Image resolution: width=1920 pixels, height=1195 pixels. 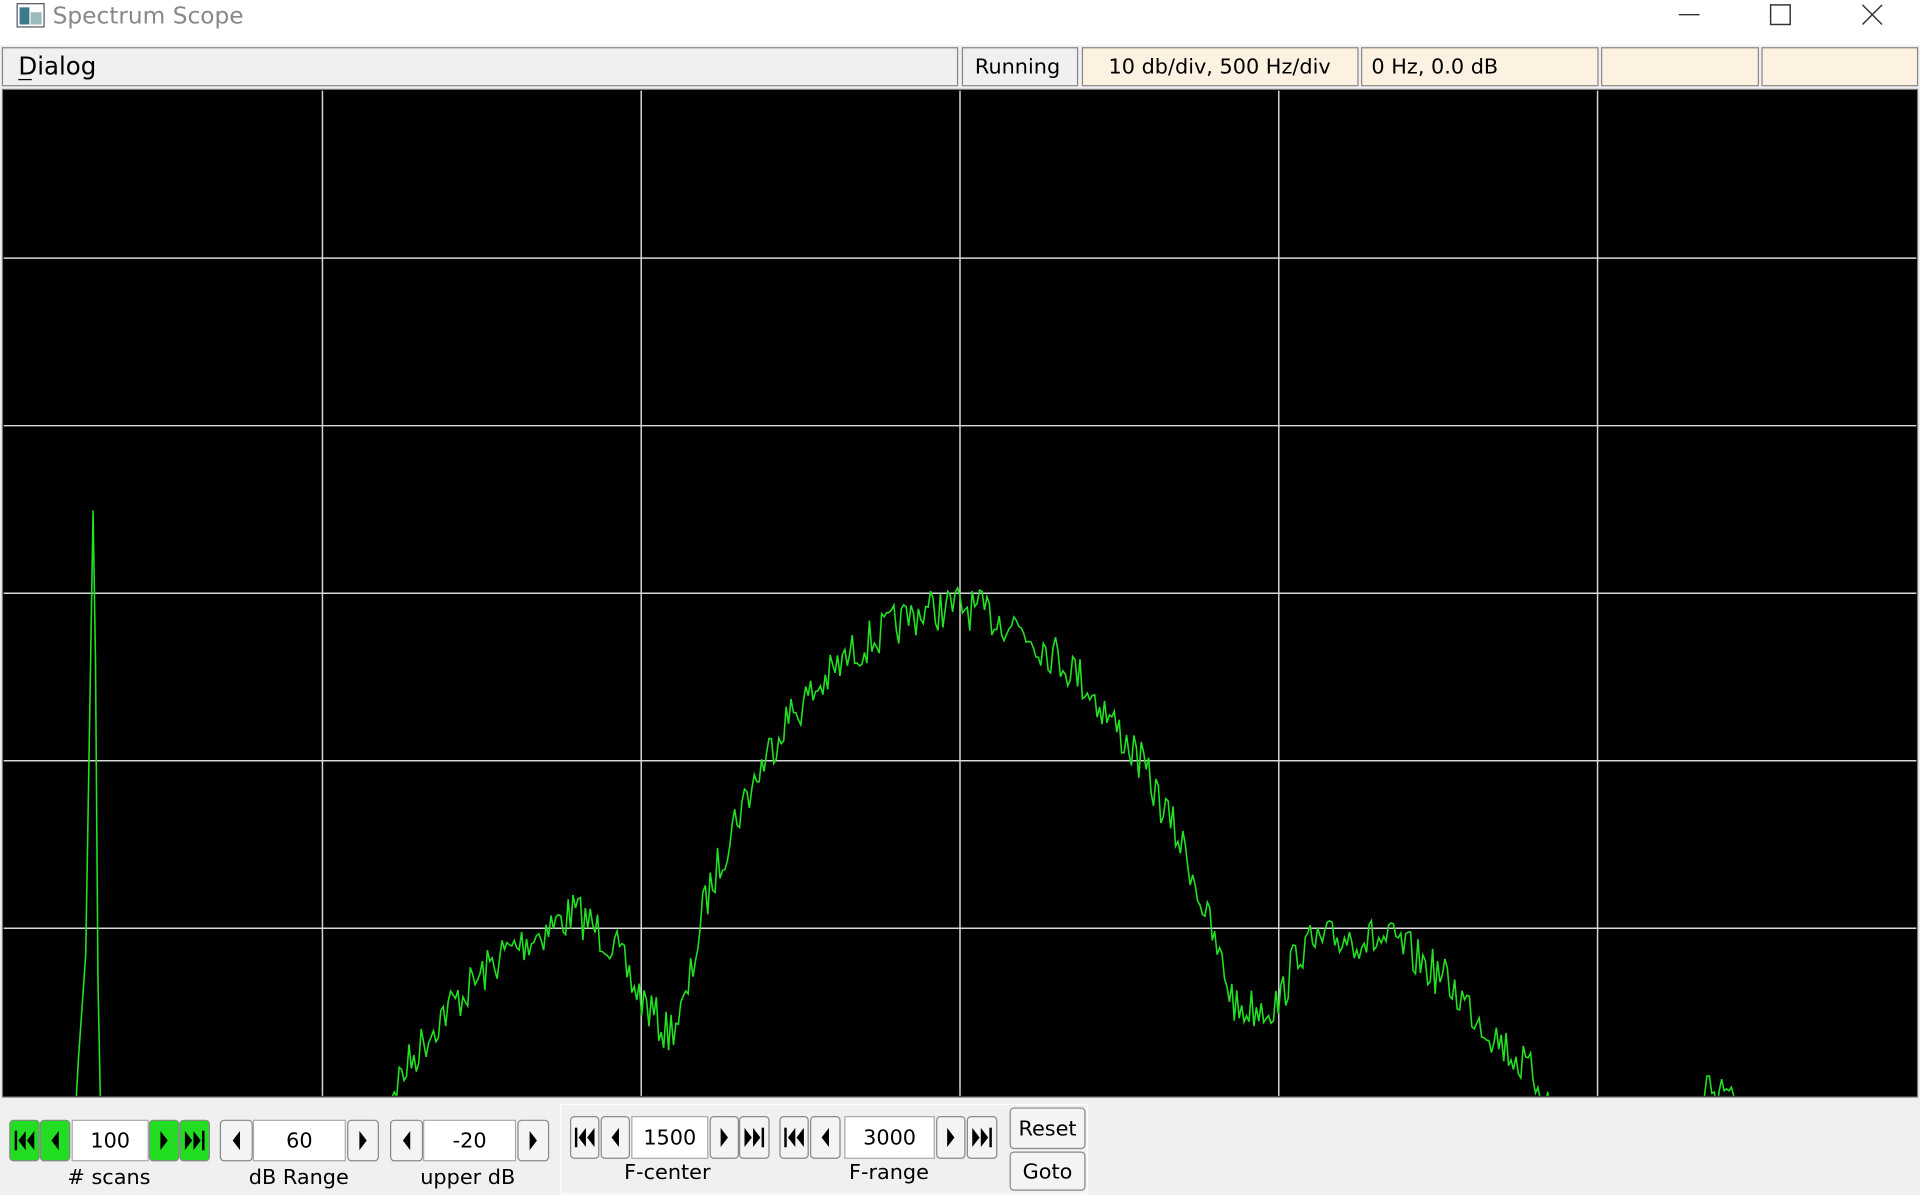 I want to click on button-label: Reset, so click(x=1047, y=1128).